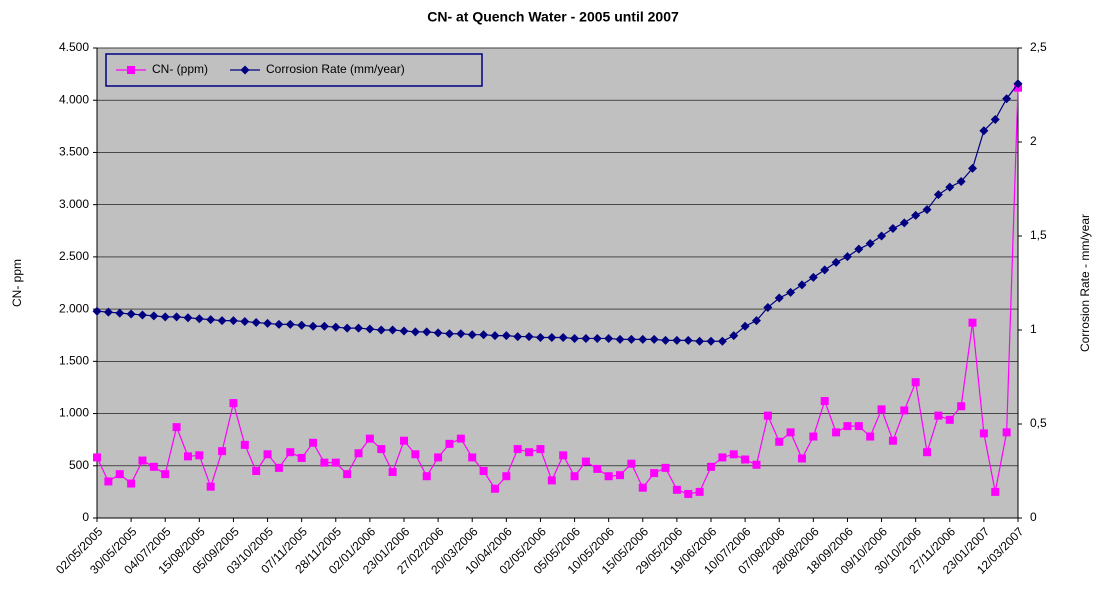 This screenshot has width=1107, height=602. I want to click on y2-tick-label: 1, so click(1033, 329).